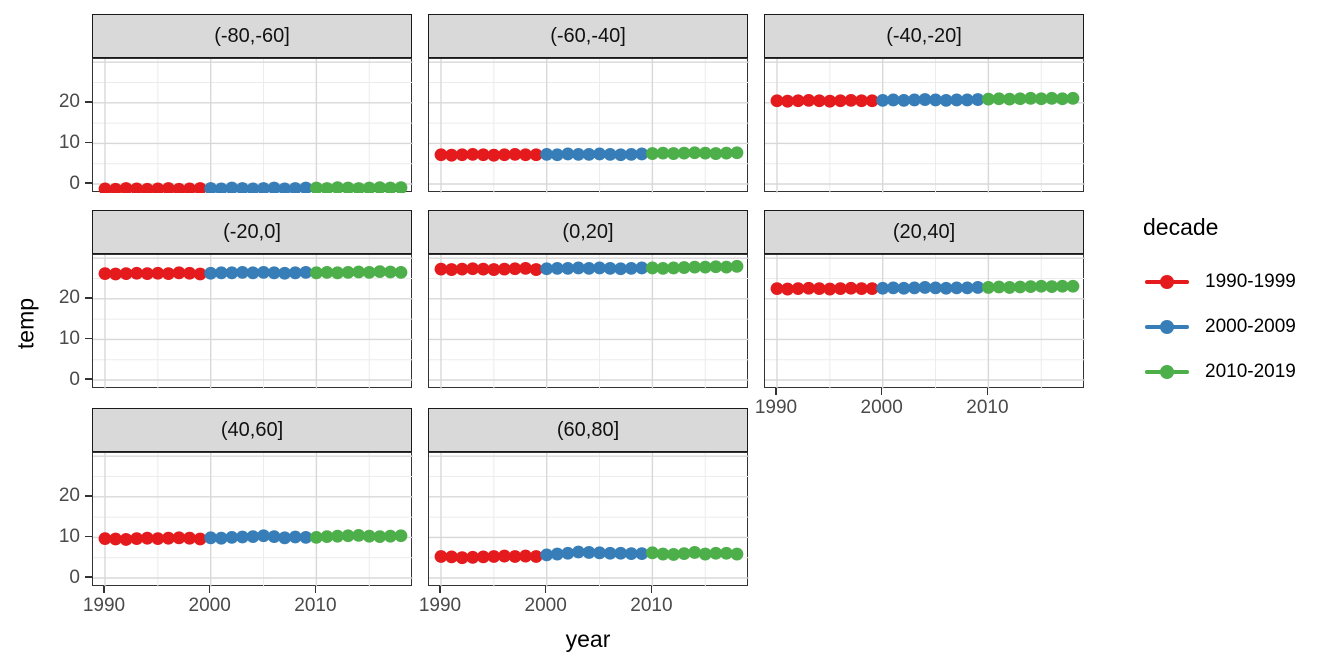 Image resolution: width=1344 pixels, height=672 pixels. What do you see at coordinates (252, 232) in the screenshot?
I see `facet-strip-label: (-20,0]` at bounding box center [252, 232].